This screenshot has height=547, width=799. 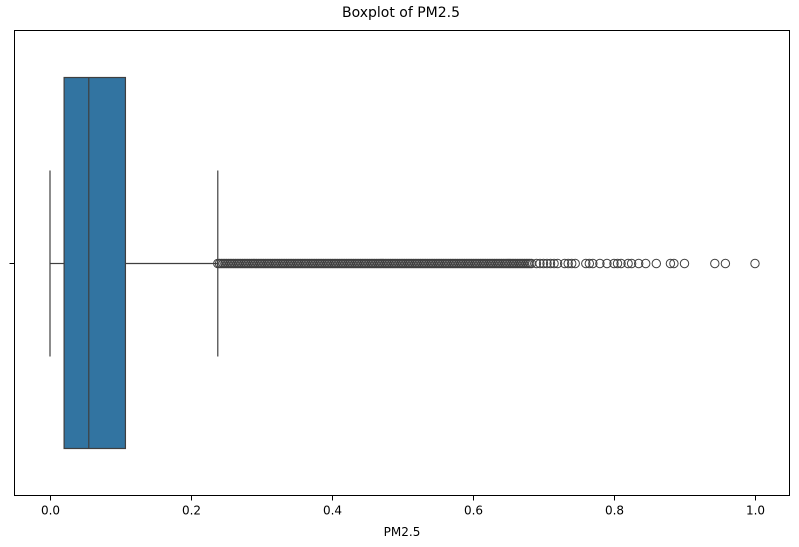 I want to click on x-axis-label: PM2.5, so click(x=402, y=532).